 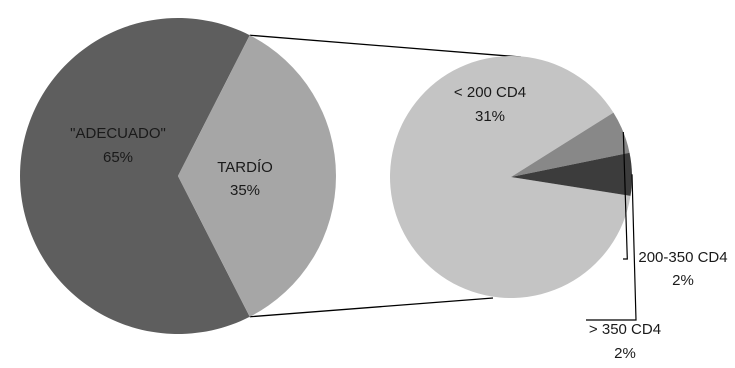 I want to click on slice-label-tardio: TARDÍO, so click(x=245, y=167).